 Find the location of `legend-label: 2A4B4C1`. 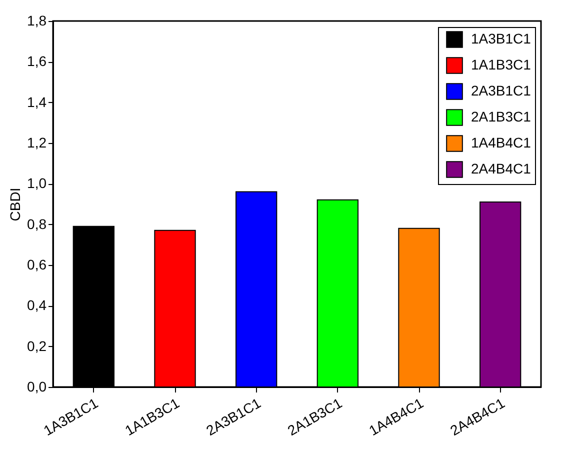

legend-label: 2A4B4C1 is located at coordinates (501, 168).